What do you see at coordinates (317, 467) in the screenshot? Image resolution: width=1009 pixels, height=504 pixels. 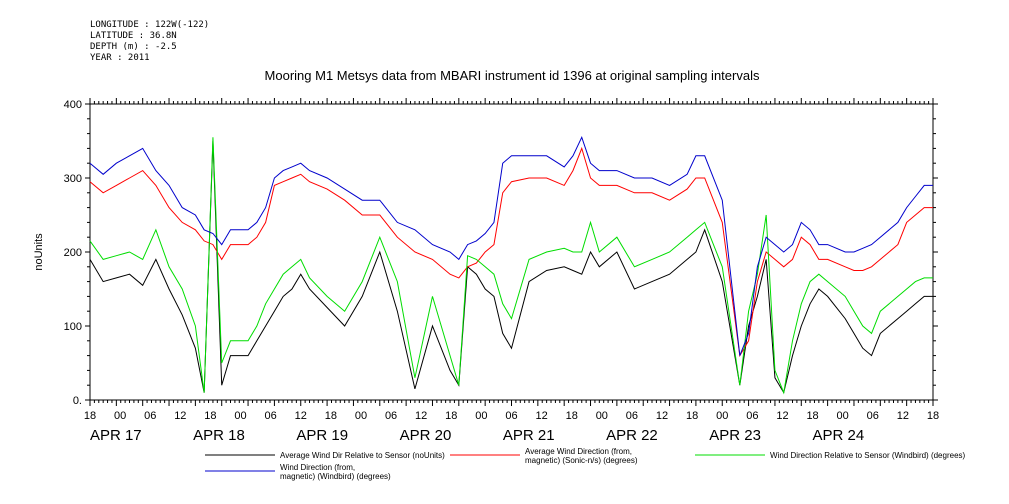 I see `legend-label: Wind Direction (from,` at bounding box center [317, 467].